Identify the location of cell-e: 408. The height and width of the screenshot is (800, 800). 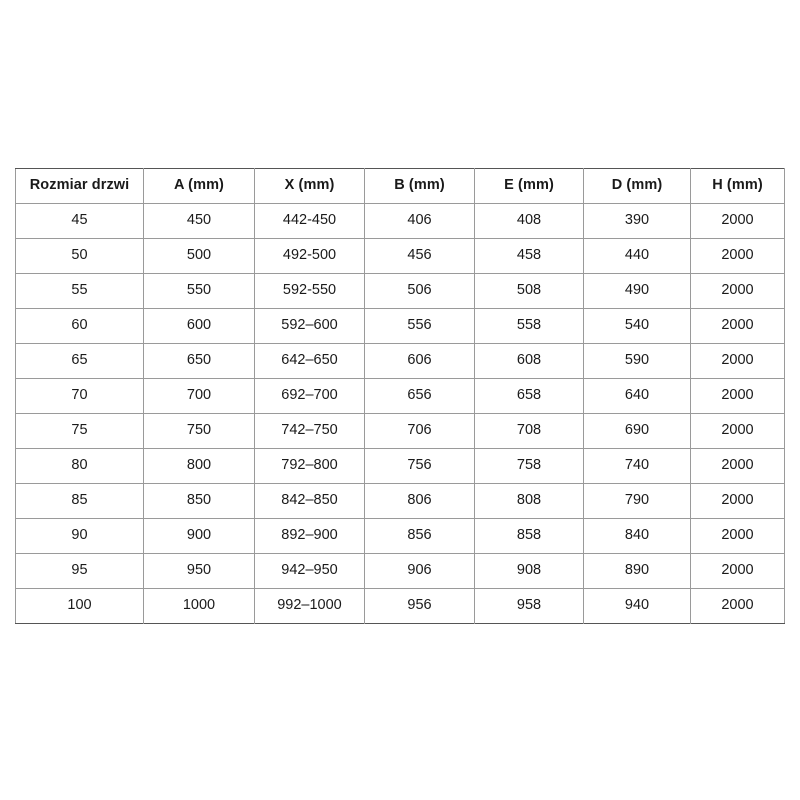
(529, 221).